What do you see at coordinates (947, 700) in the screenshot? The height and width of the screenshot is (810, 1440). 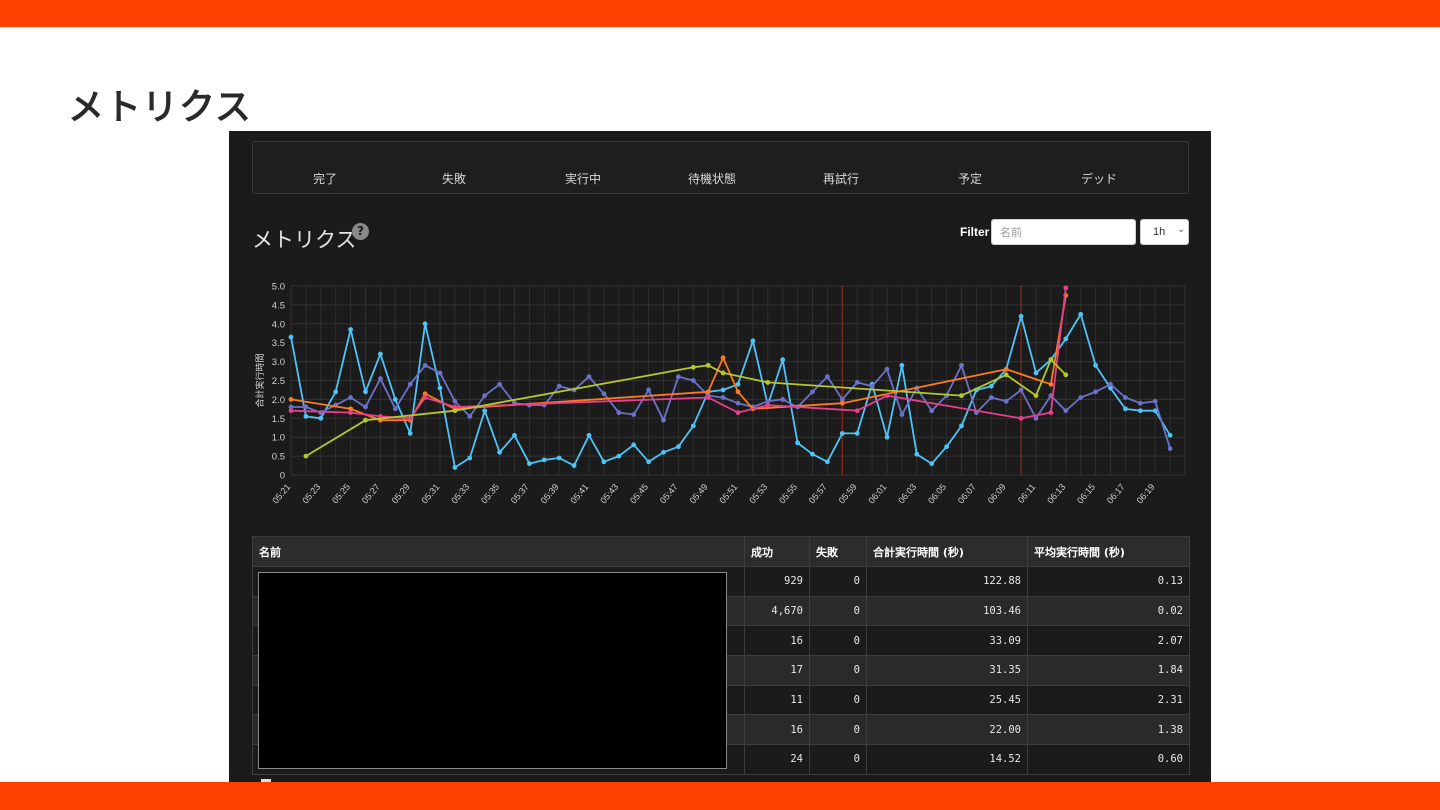 I see `cell-total-time: 25.45` at bounding box center [947, 700].